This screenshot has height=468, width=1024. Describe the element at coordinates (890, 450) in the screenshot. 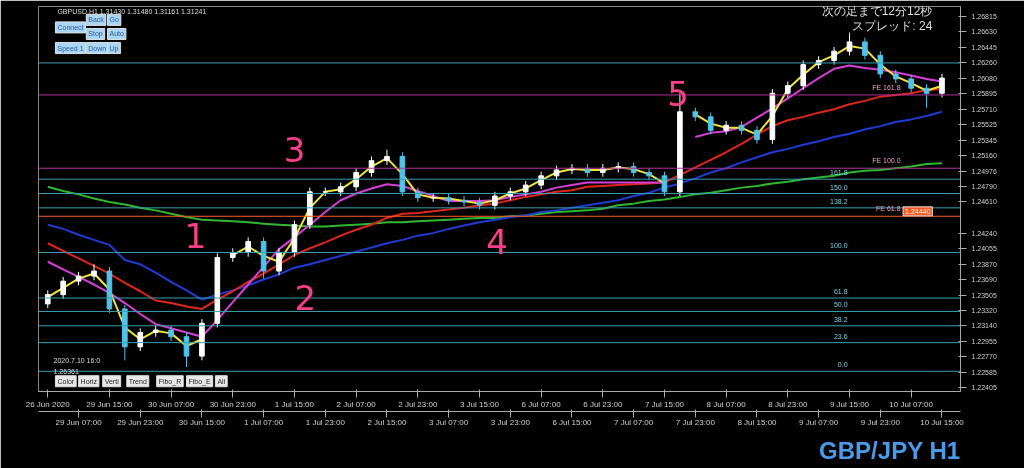

I see `text: GBP/JPY H1` at that location.